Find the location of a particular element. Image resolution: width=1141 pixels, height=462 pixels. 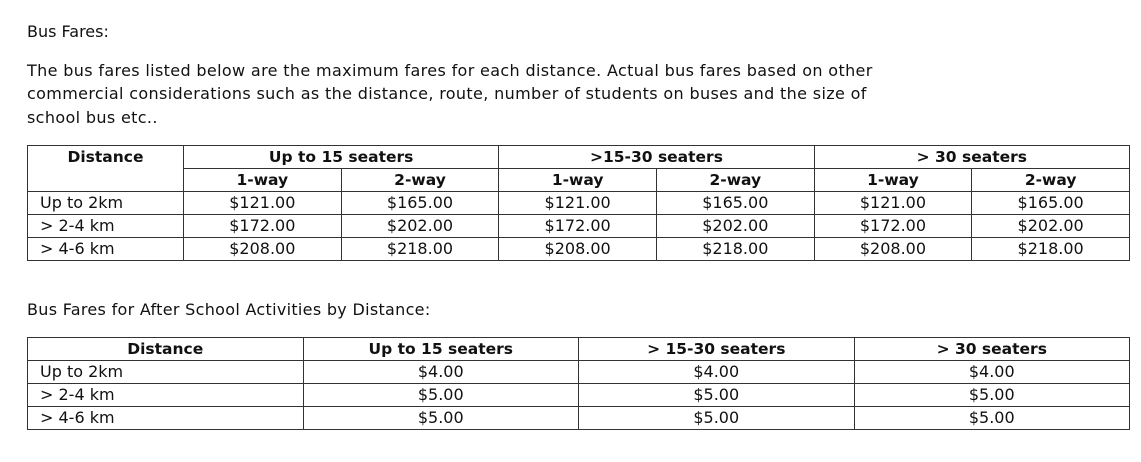

group-header: >15-30 seaters is located at coordinates (656, 157).